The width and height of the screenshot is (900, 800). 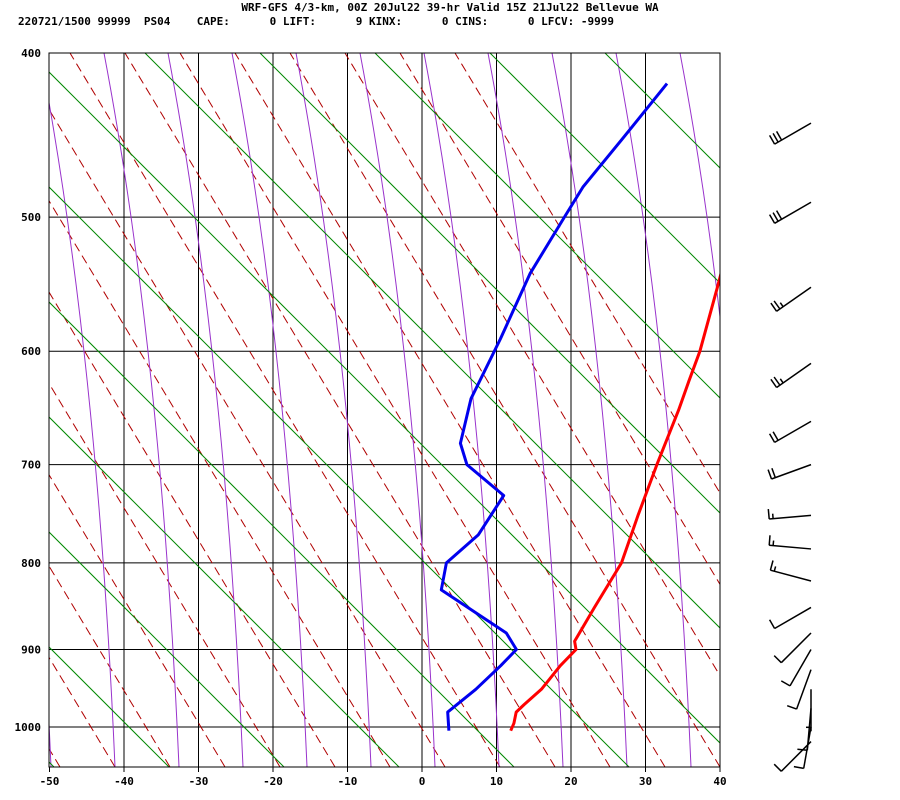 I want to click on x-tick-label: 0, so click(x=422, y=781).